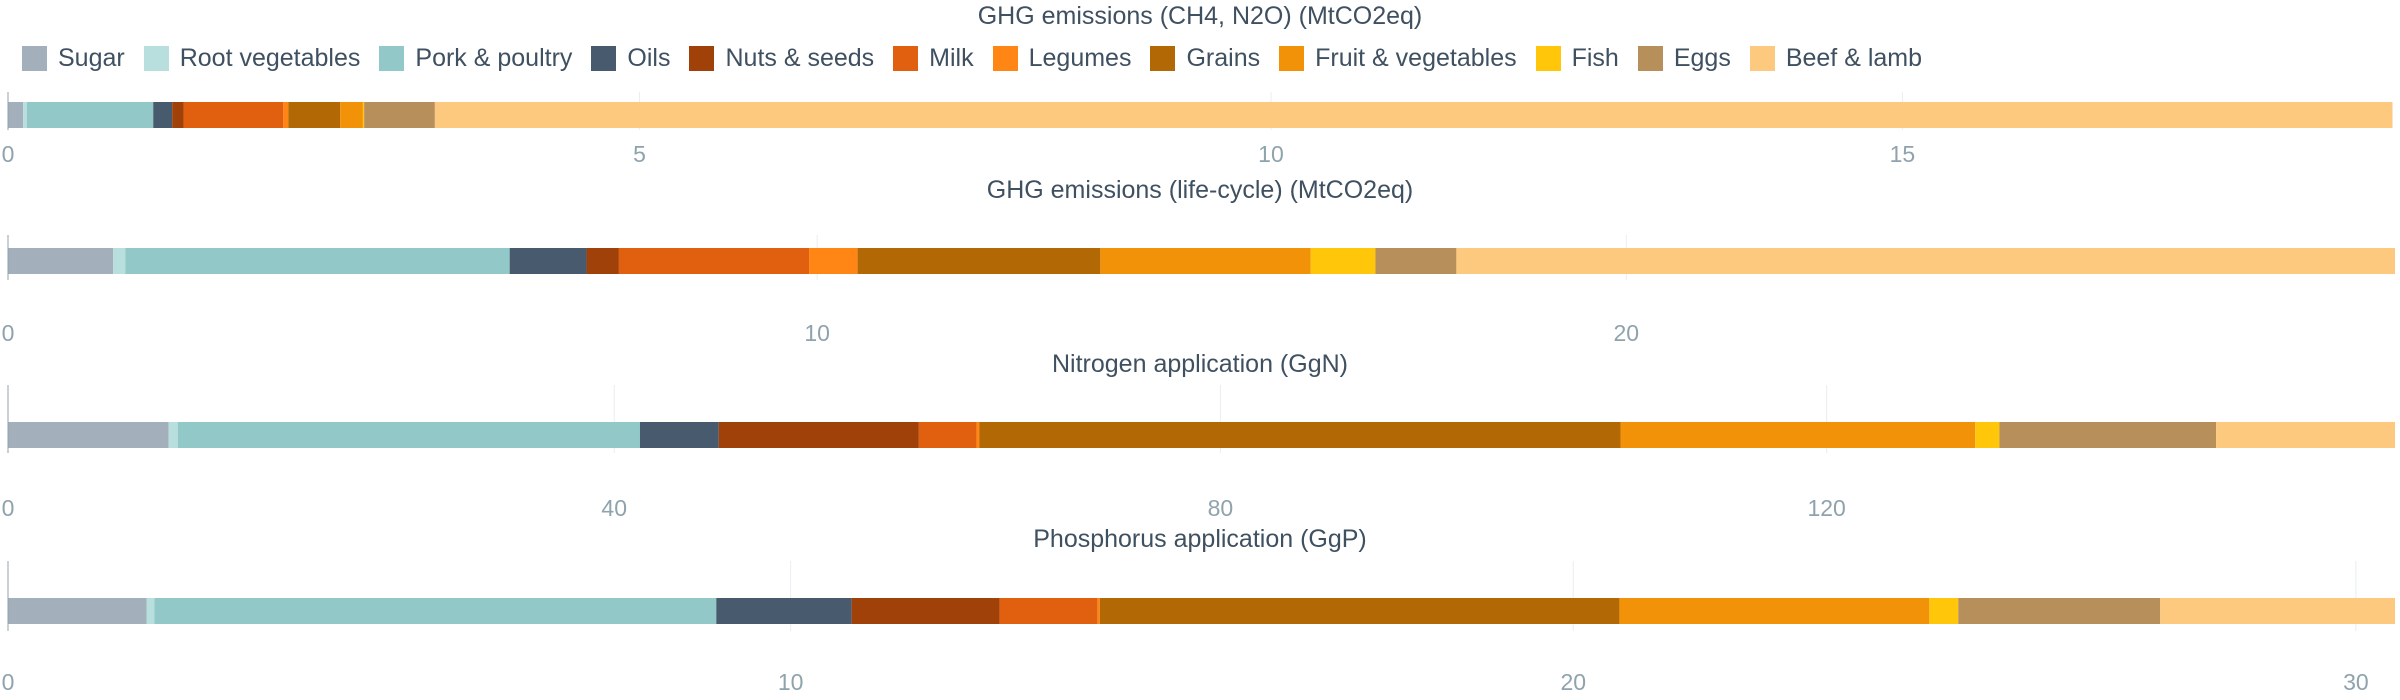 The width and height of the screenshot is (2400, 700). What do you see at coordinates (951, 57) in the screenshot?
I see `legend-label: Milk` at bounding box center [951, 57].